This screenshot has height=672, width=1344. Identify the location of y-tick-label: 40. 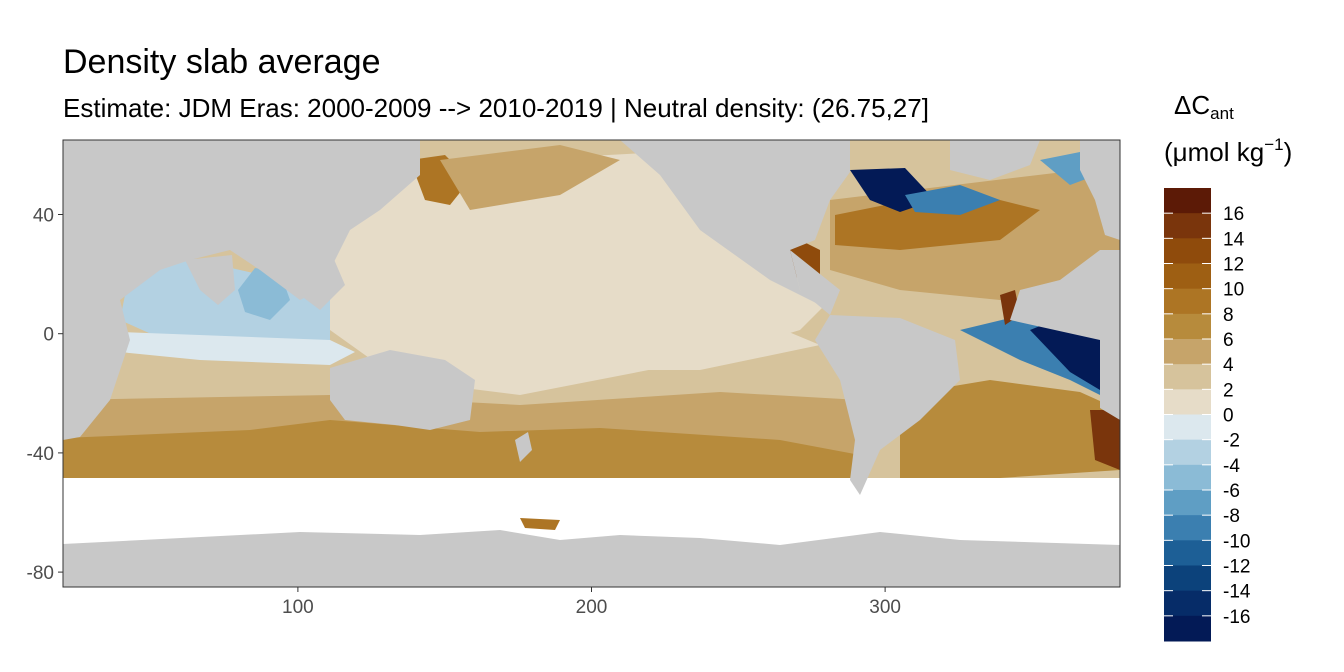
(43, 216).